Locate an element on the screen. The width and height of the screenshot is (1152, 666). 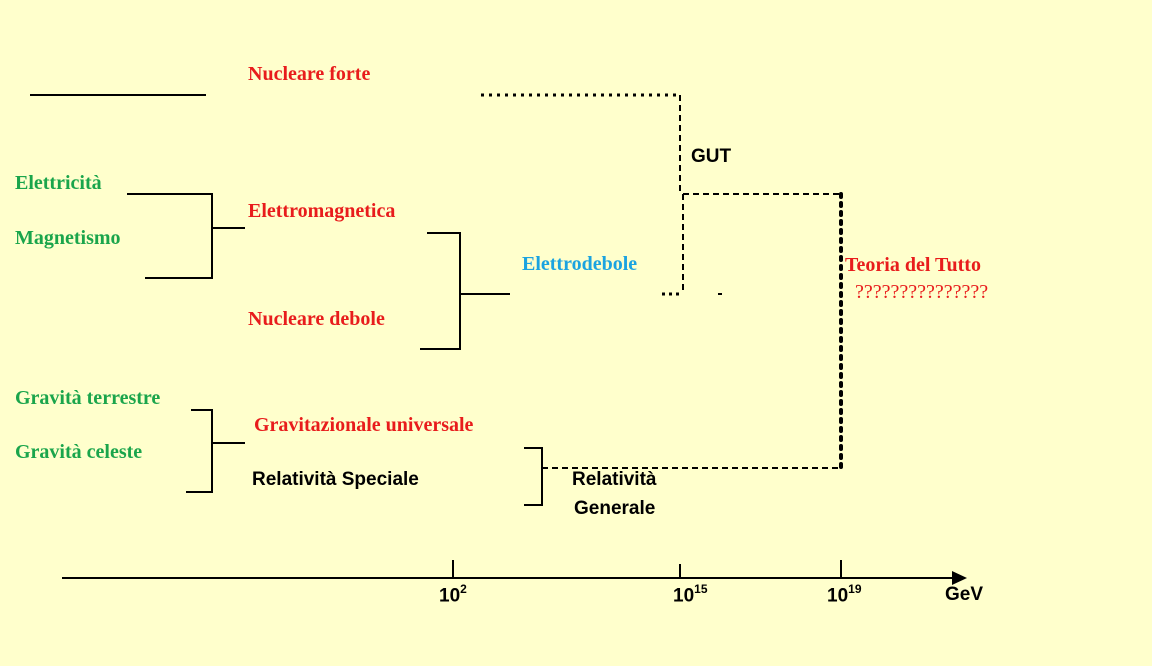
gravity-bracket is located at coordinates (199, 451).